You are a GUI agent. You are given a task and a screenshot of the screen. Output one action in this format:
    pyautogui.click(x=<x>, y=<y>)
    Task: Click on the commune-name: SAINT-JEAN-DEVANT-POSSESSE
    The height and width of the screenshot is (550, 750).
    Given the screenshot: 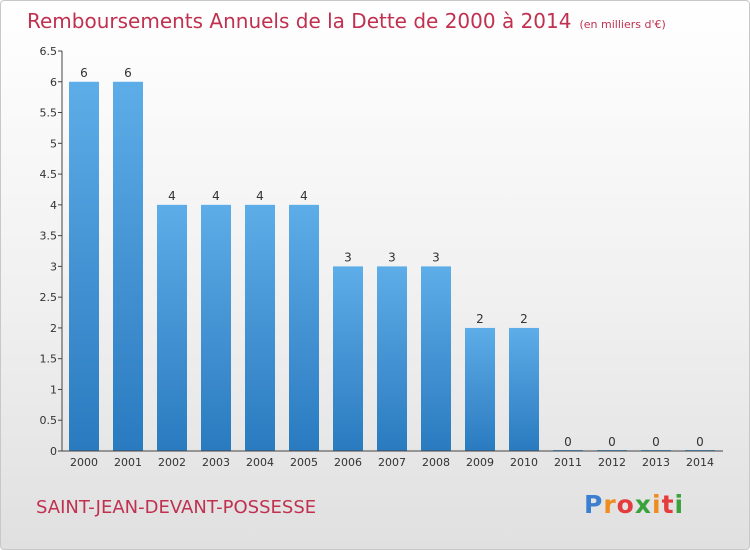 What is the action you would take?
    pyautogui.click(x=176, y=507)
    